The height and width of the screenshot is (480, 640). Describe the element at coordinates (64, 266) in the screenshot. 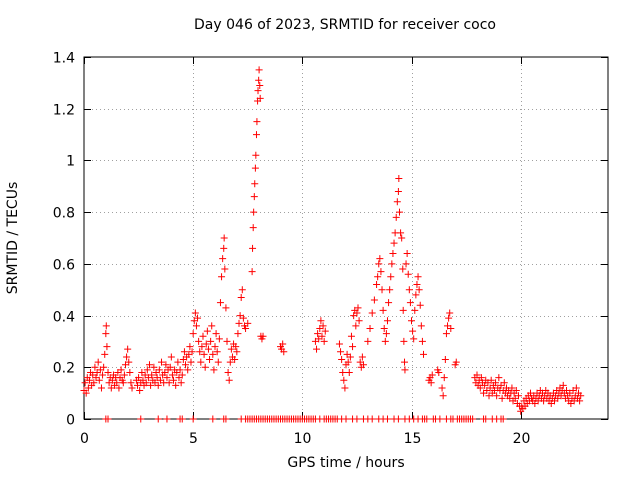

I see `y-tick-label: 0.6` at that location.